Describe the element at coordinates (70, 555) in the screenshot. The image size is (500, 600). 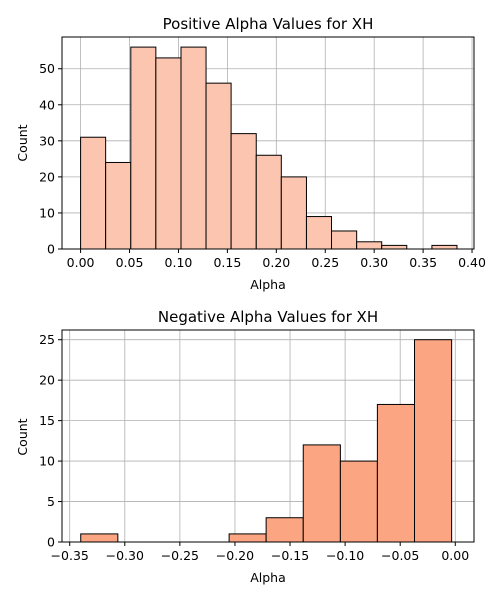
I see `x-tick-label: −0.35` at that location.